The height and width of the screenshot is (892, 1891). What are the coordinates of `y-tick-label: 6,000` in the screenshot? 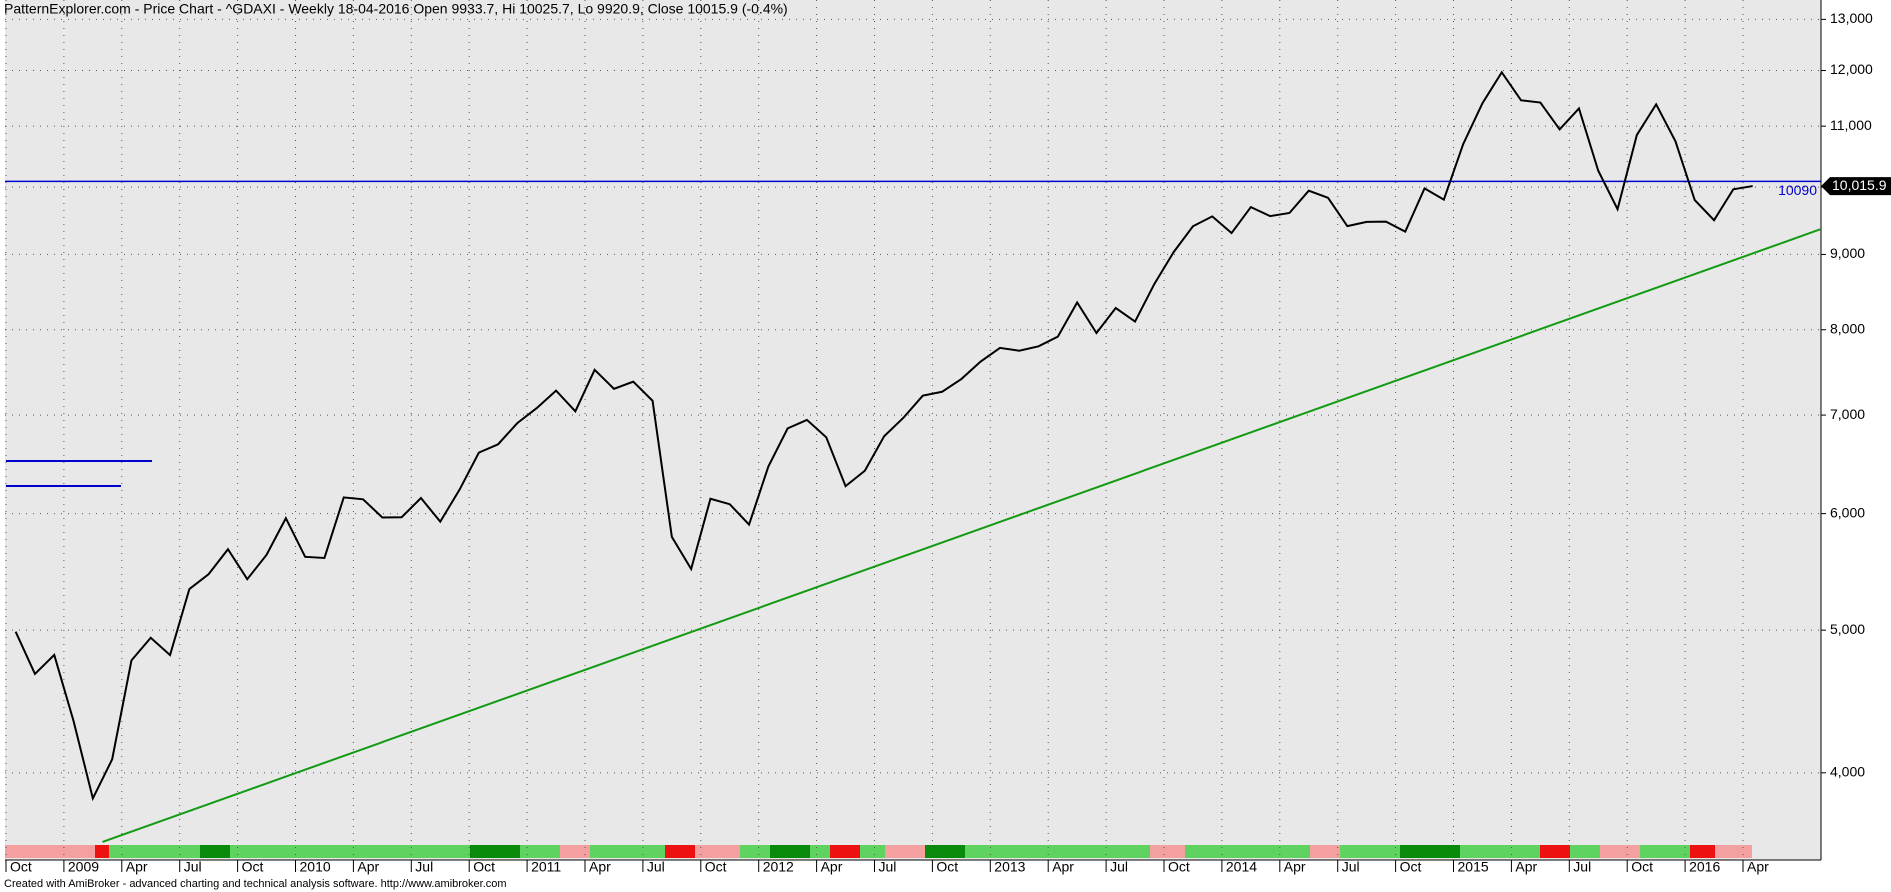 It's located at (1847, 512).